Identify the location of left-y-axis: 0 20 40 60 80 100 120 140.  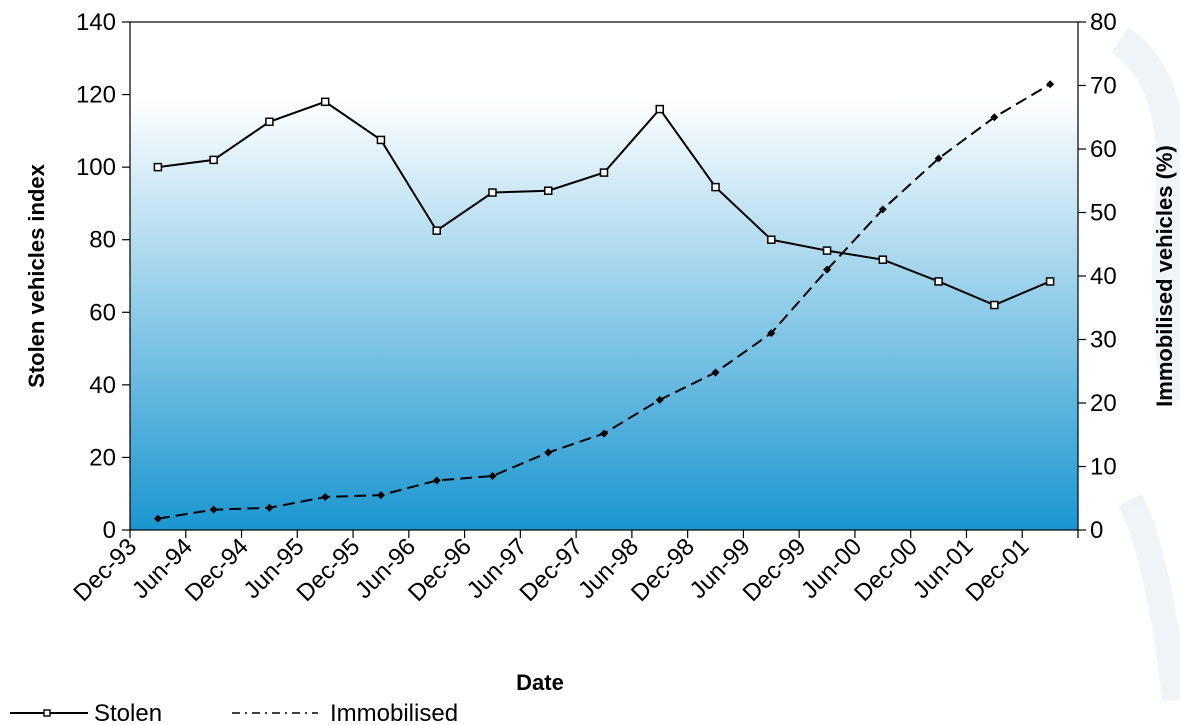
(103, 276).